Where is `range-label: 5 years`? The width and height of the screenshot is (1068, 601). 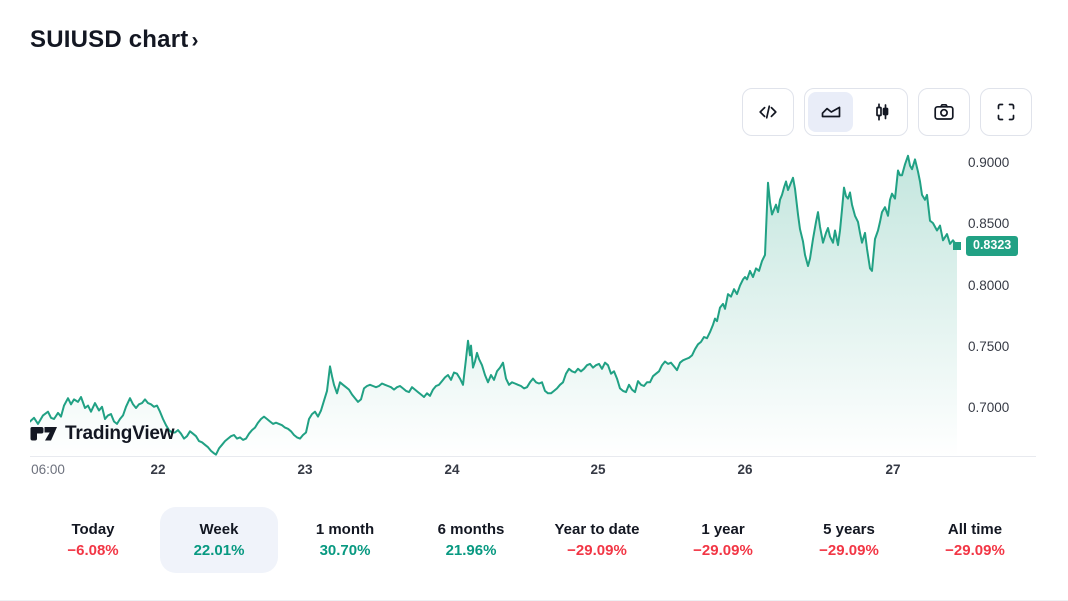
range-label: 5 years is located at coordinates (849, 529).